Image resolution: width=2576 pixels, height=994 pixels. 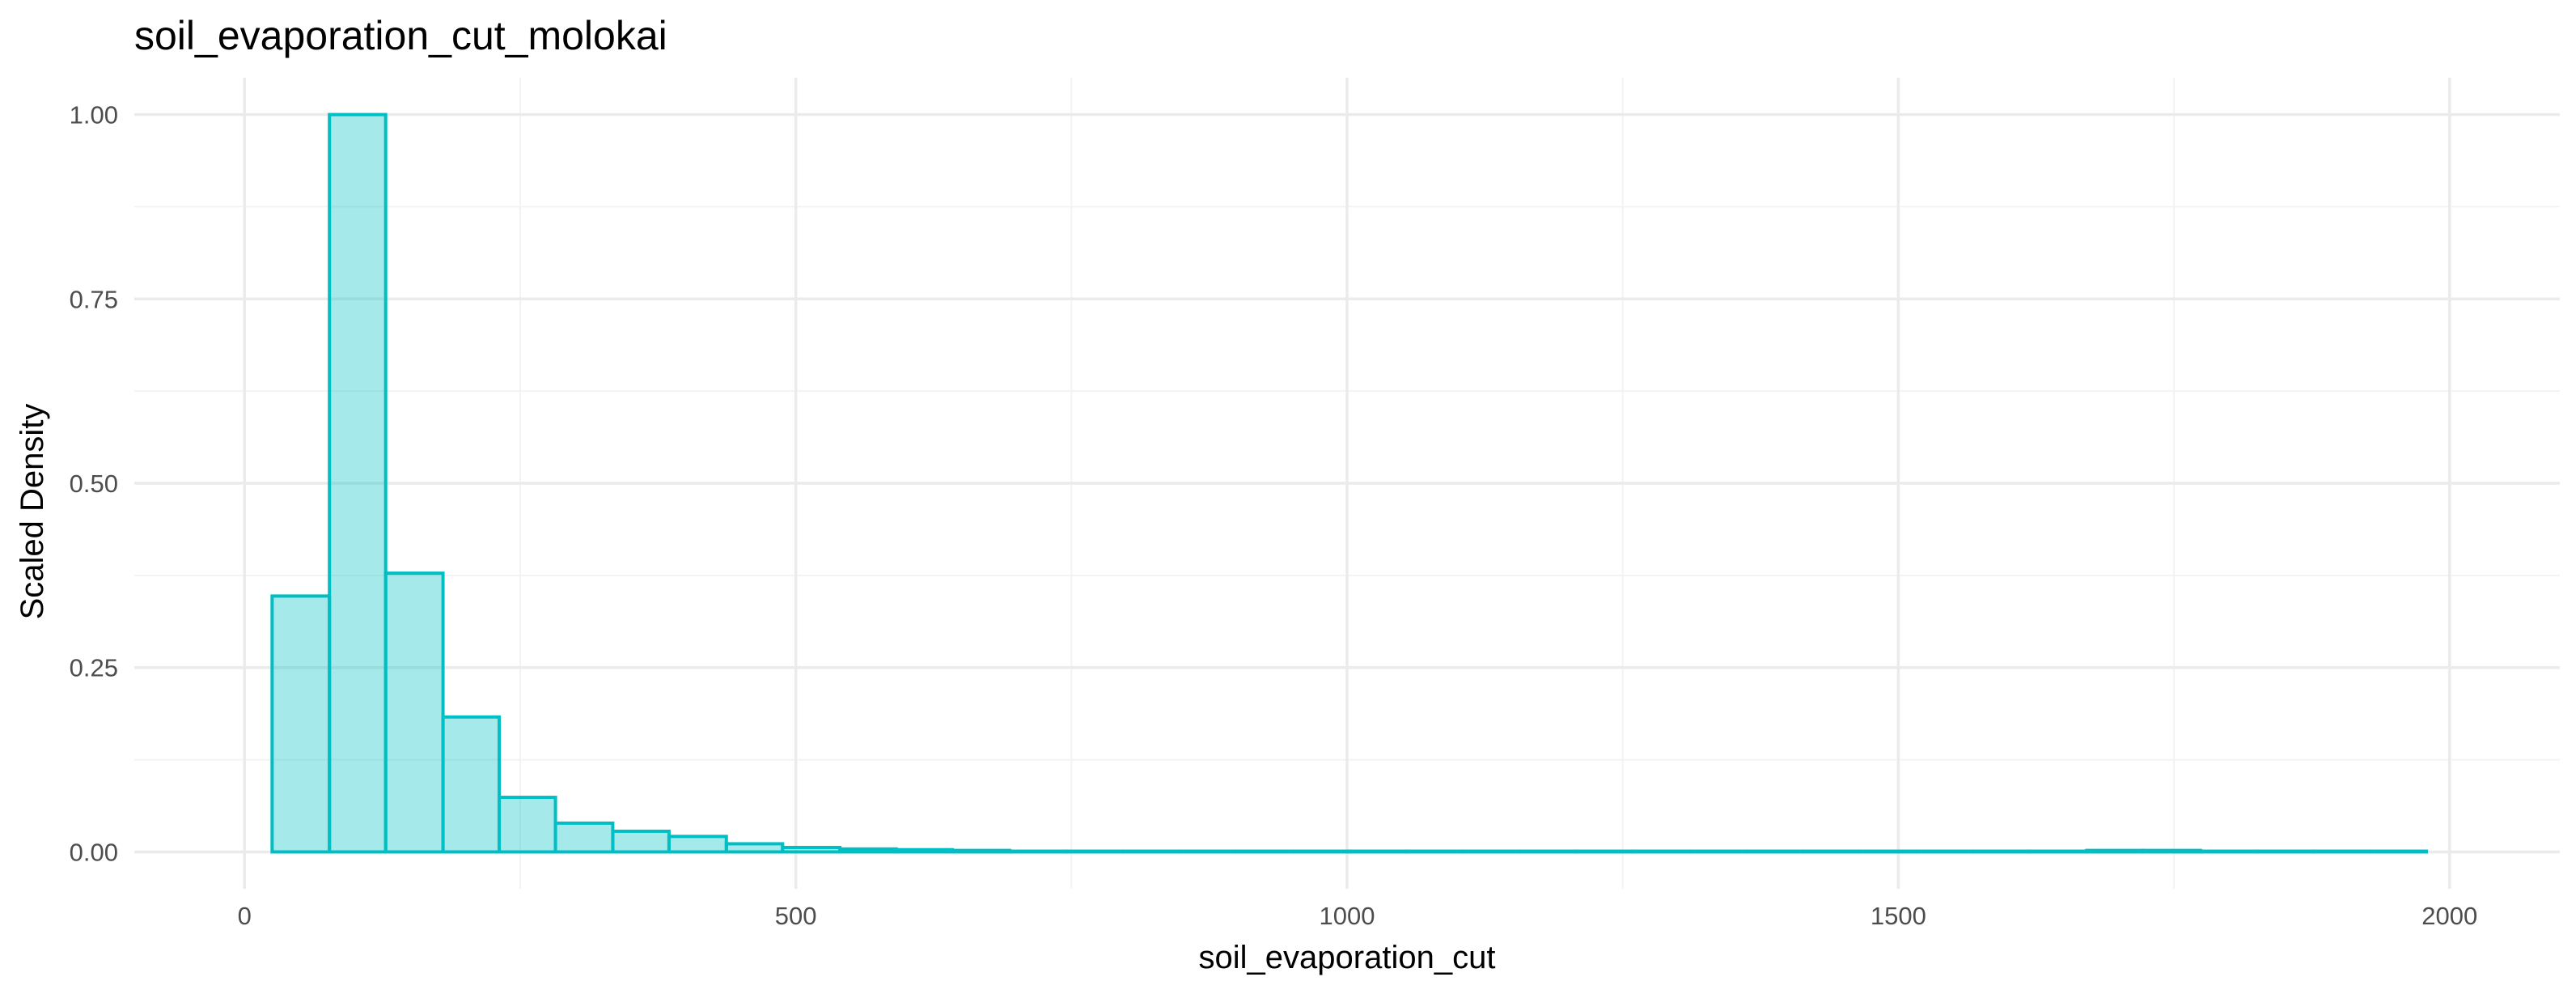 What do you see at coordinates (245, 916) in the screenshot?
I see `x-tick-label: 0` at bounding box center [245, 916].